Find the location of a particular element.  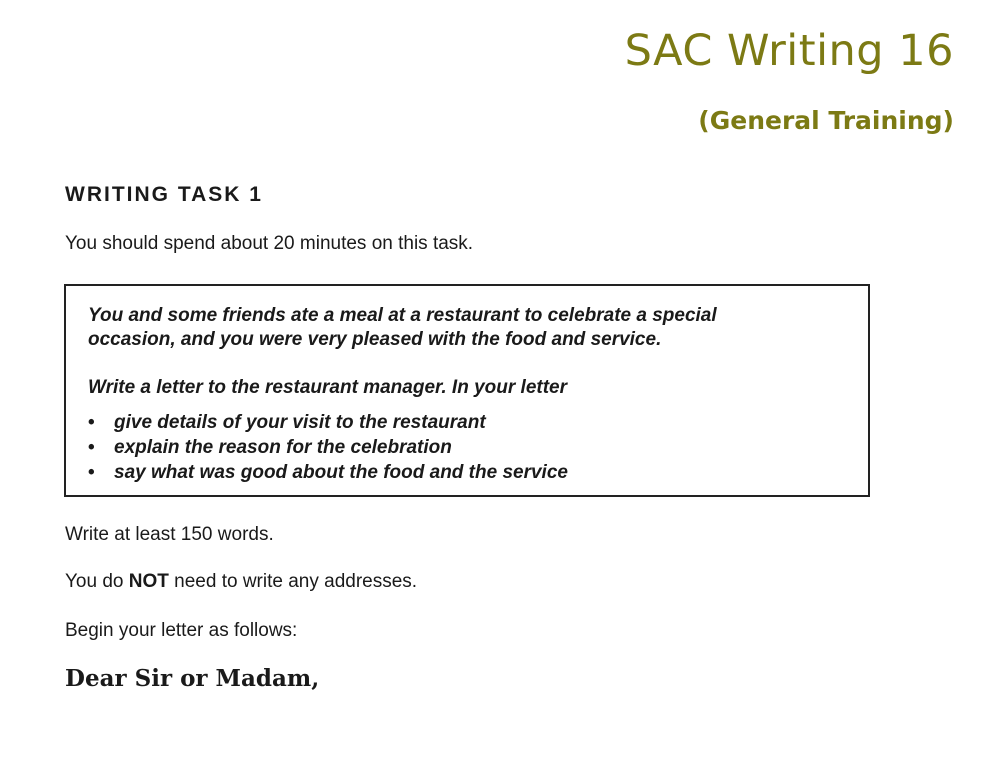

page-title: SAC Writing 16 is located at coordinates (789, 51).